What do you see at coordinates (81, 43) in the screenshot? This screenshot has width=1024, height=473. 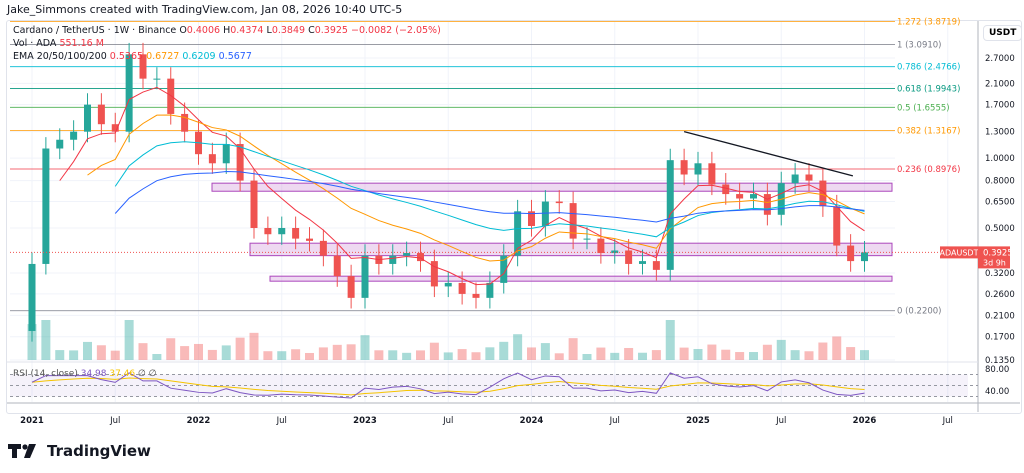 I see `volume-value: 551.16 M` at bounding box center [81, 43].